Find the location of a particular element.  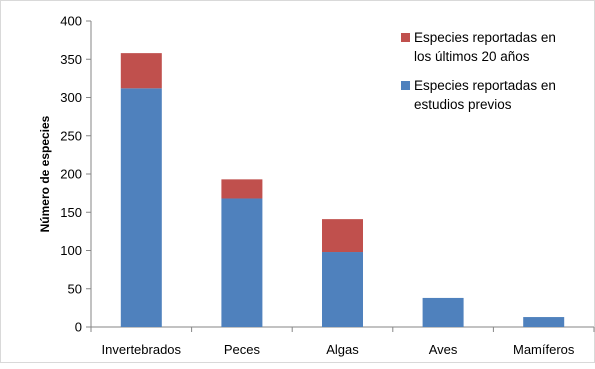

y-tick-label: 350 is located at coordinates (71, 59).